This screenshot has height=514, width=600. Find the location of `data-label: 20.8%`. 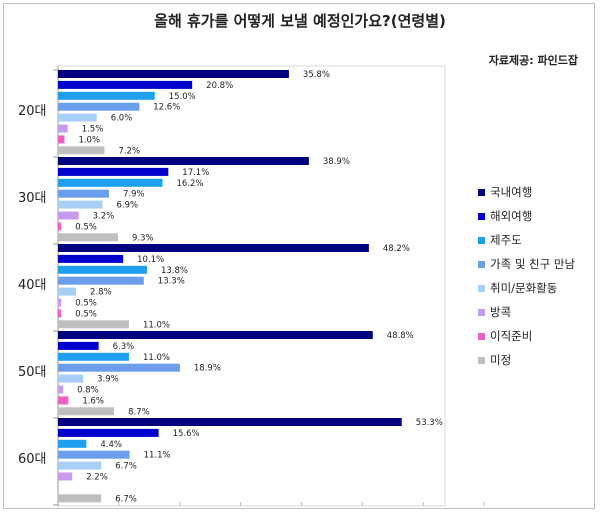

data-label: 20.8% is located at coordinates (219, 86).